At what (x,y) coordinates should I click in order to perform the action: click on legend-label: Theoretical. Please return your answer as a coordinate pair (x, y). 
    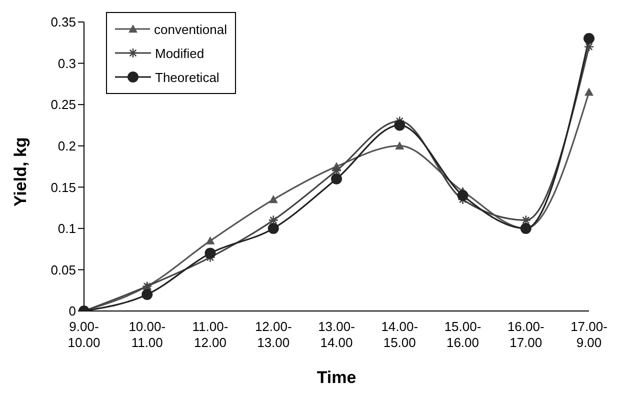
    Looking at the image, I should click on (187, 77).